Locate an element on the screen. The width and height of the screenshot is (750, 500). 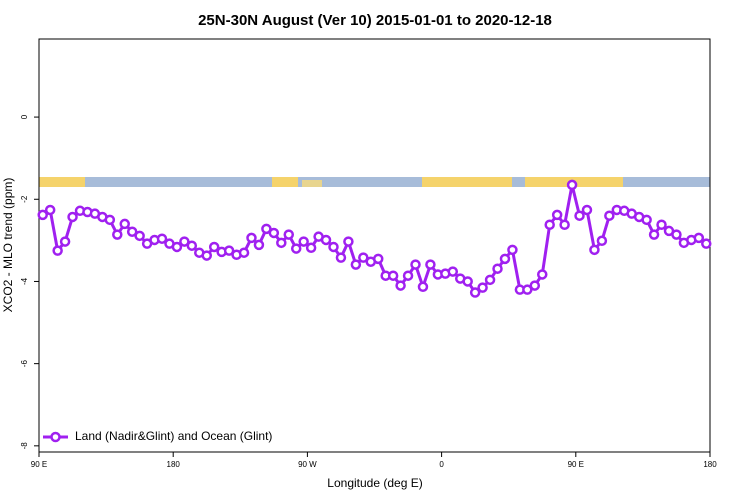
y-tick-label: -6 is located at coordinates (24, 364).